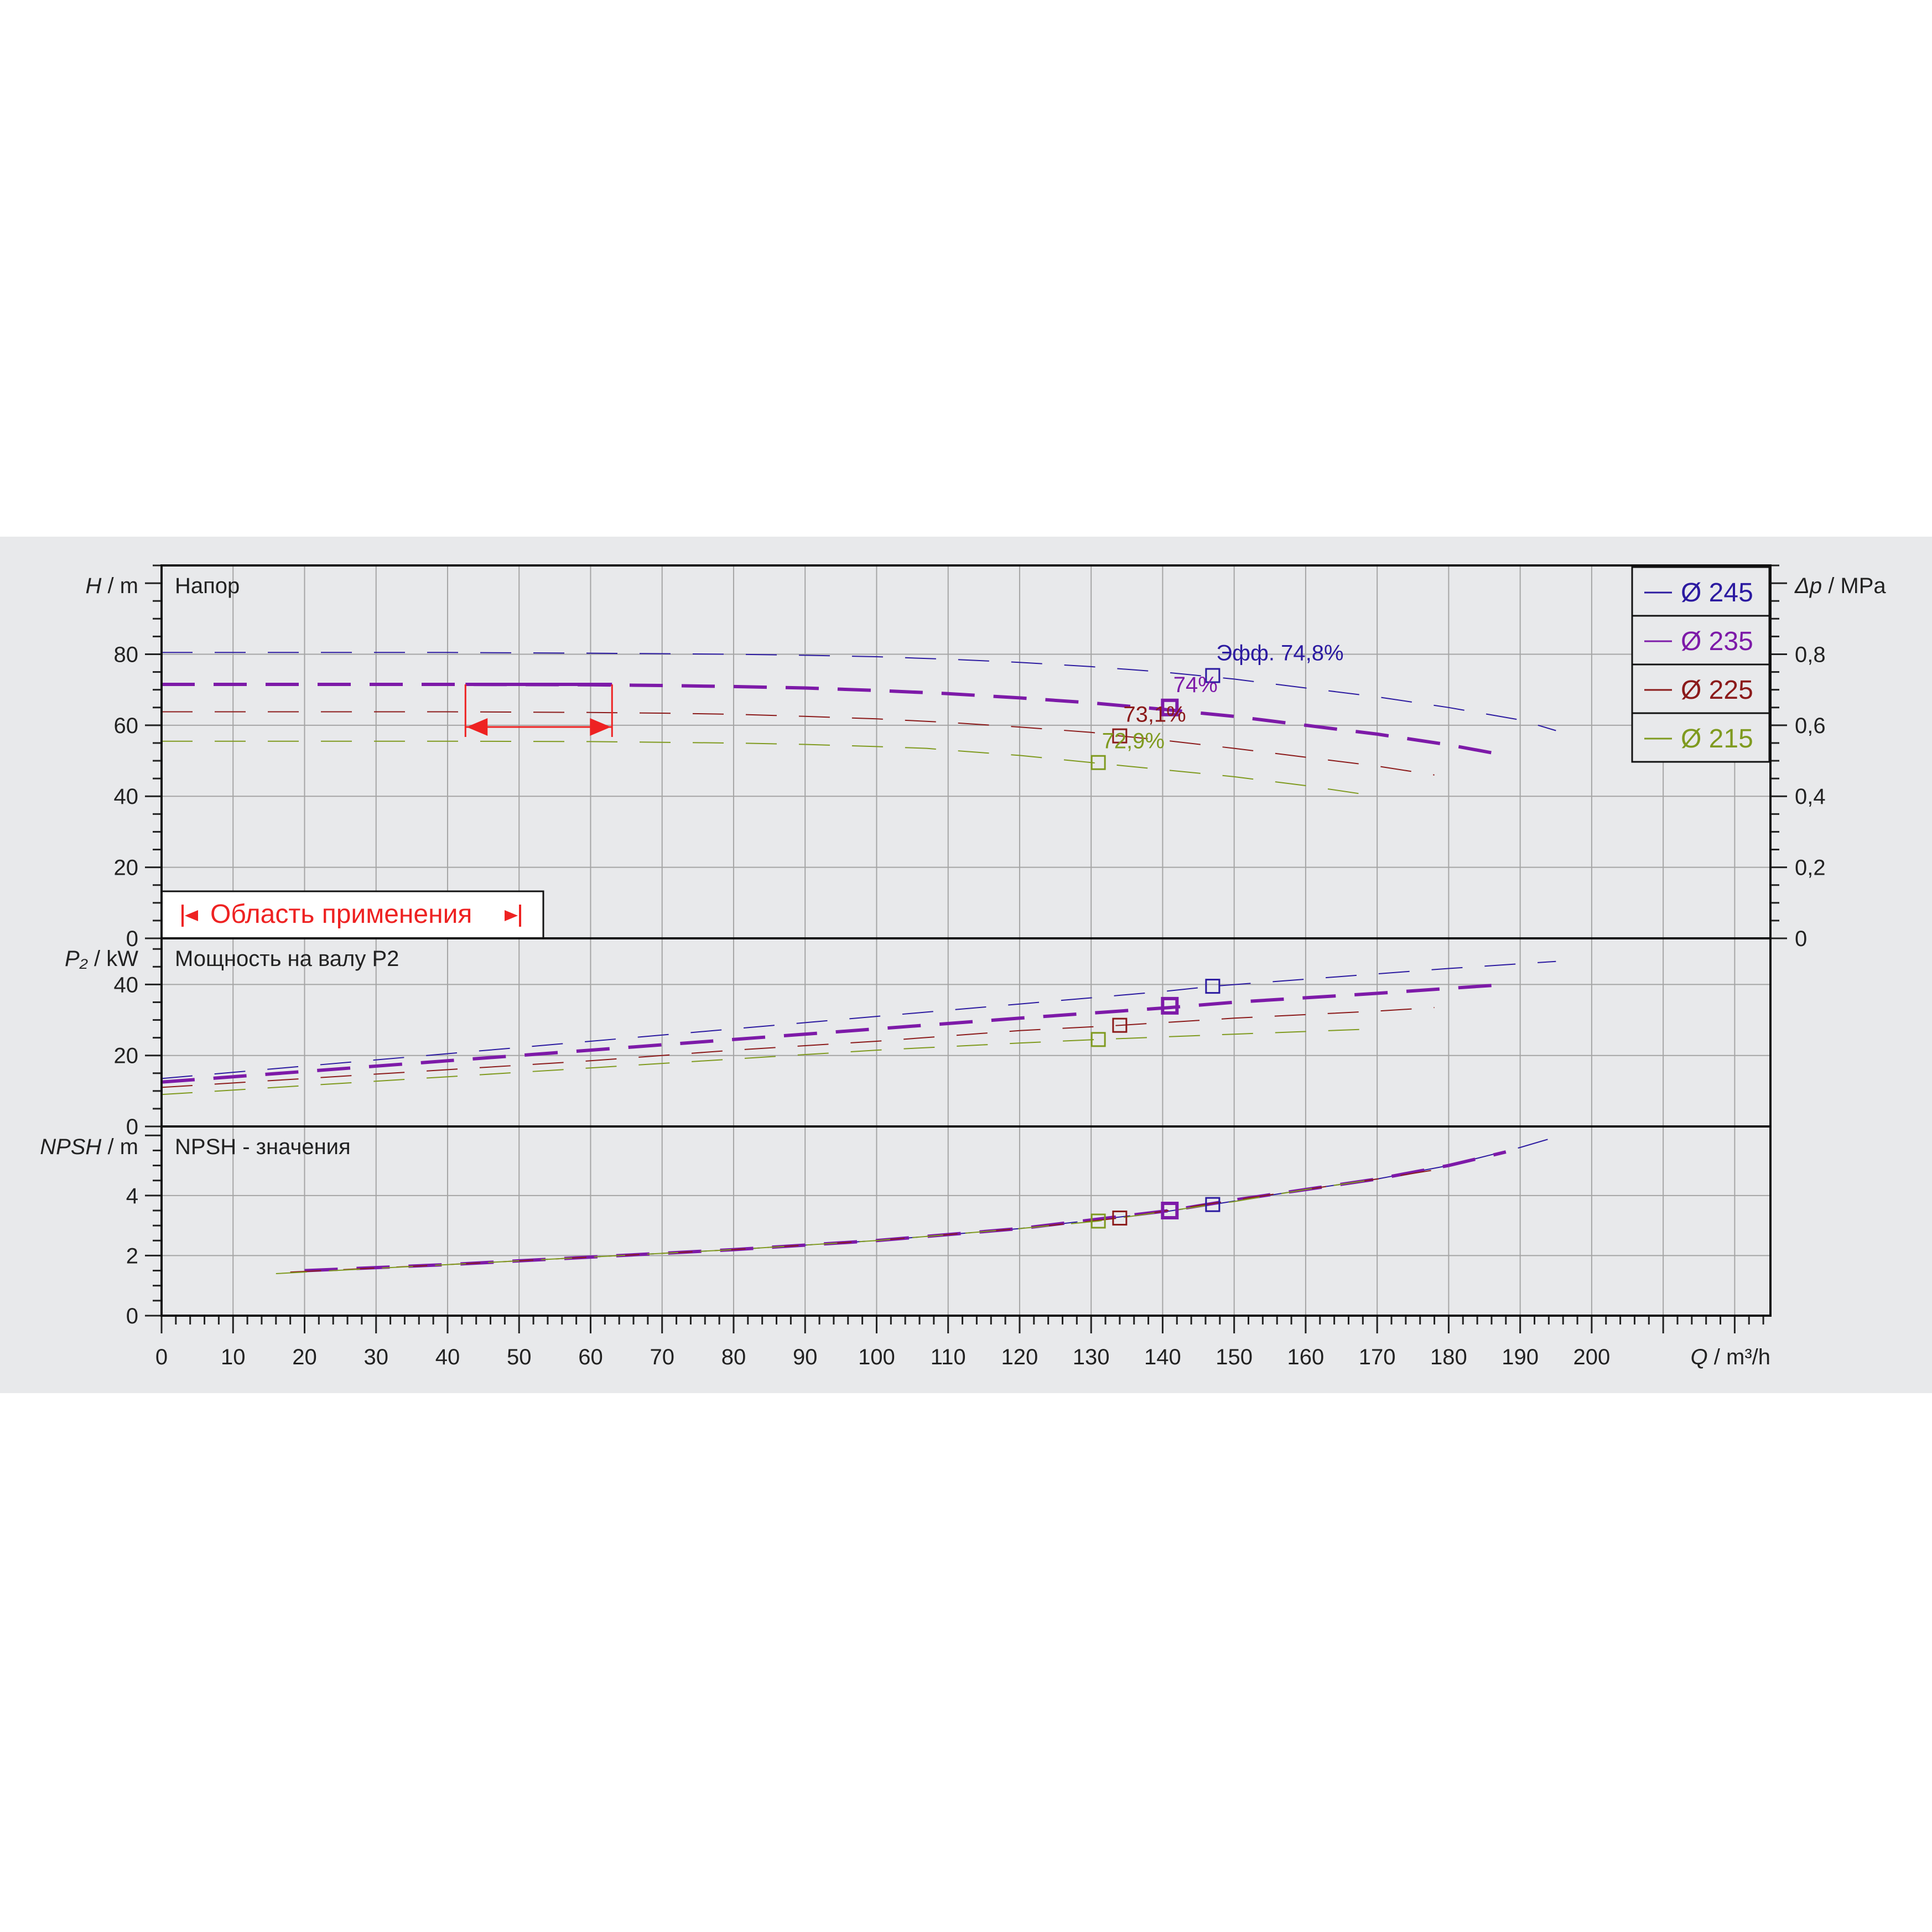  Describe the element at coordinates (662, 1357) in the screenshot. I see `x-tick-label: 70` at that location.